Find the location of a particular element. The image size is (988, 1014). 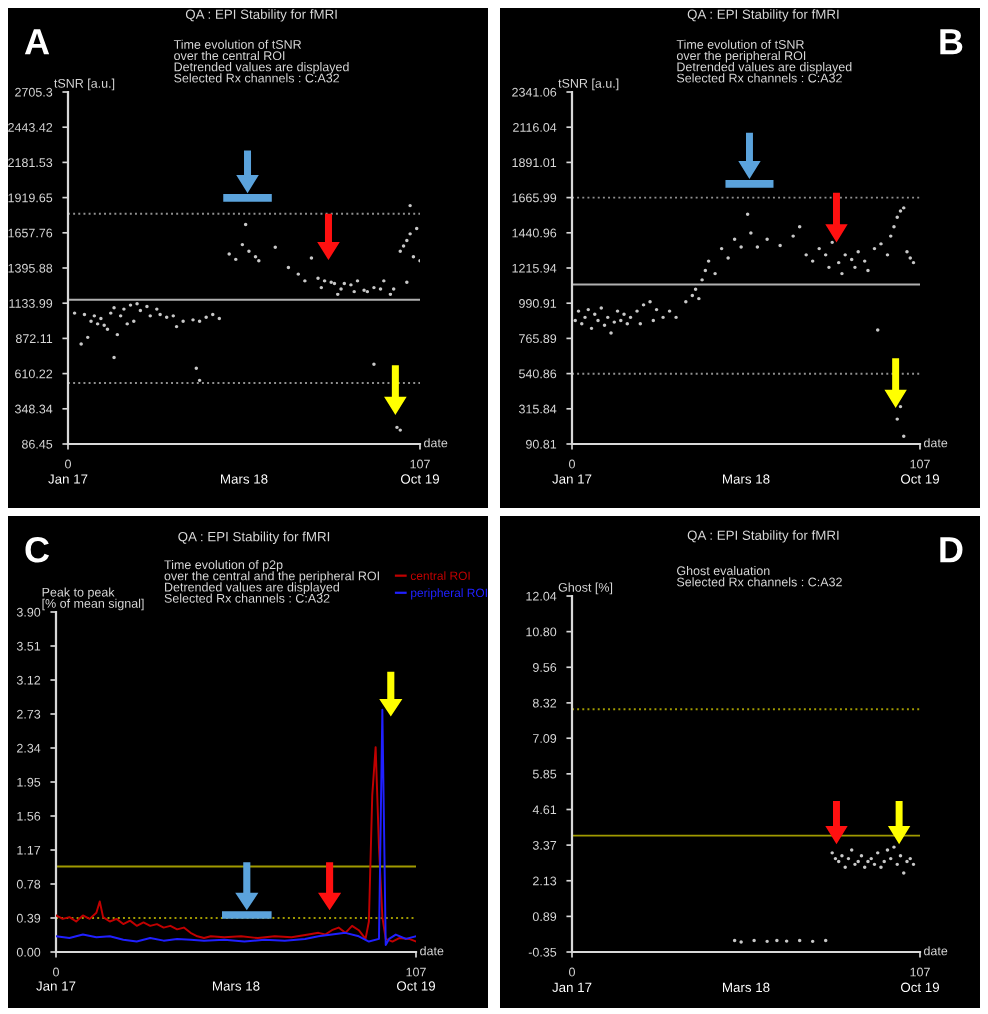

text: A is located at coordinates (37, 42).